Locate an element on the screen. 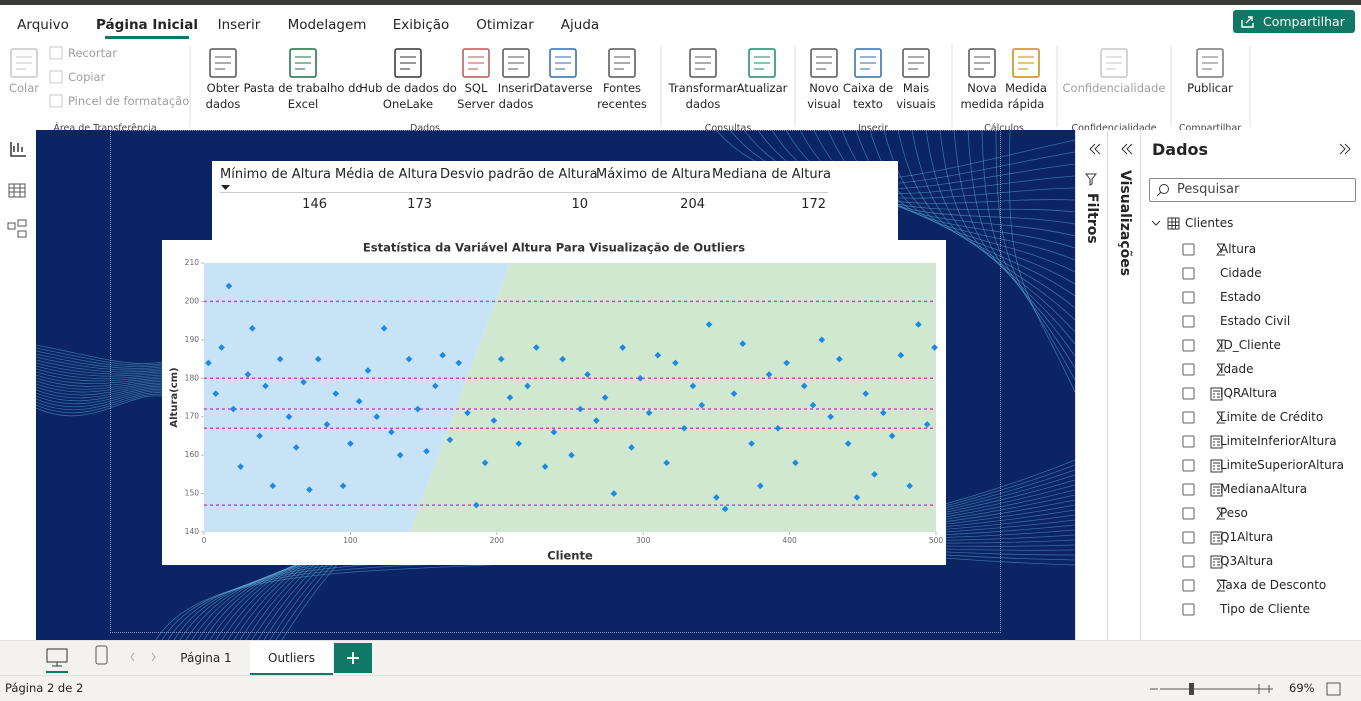  data-expand is located at coordinates (1346, 150).